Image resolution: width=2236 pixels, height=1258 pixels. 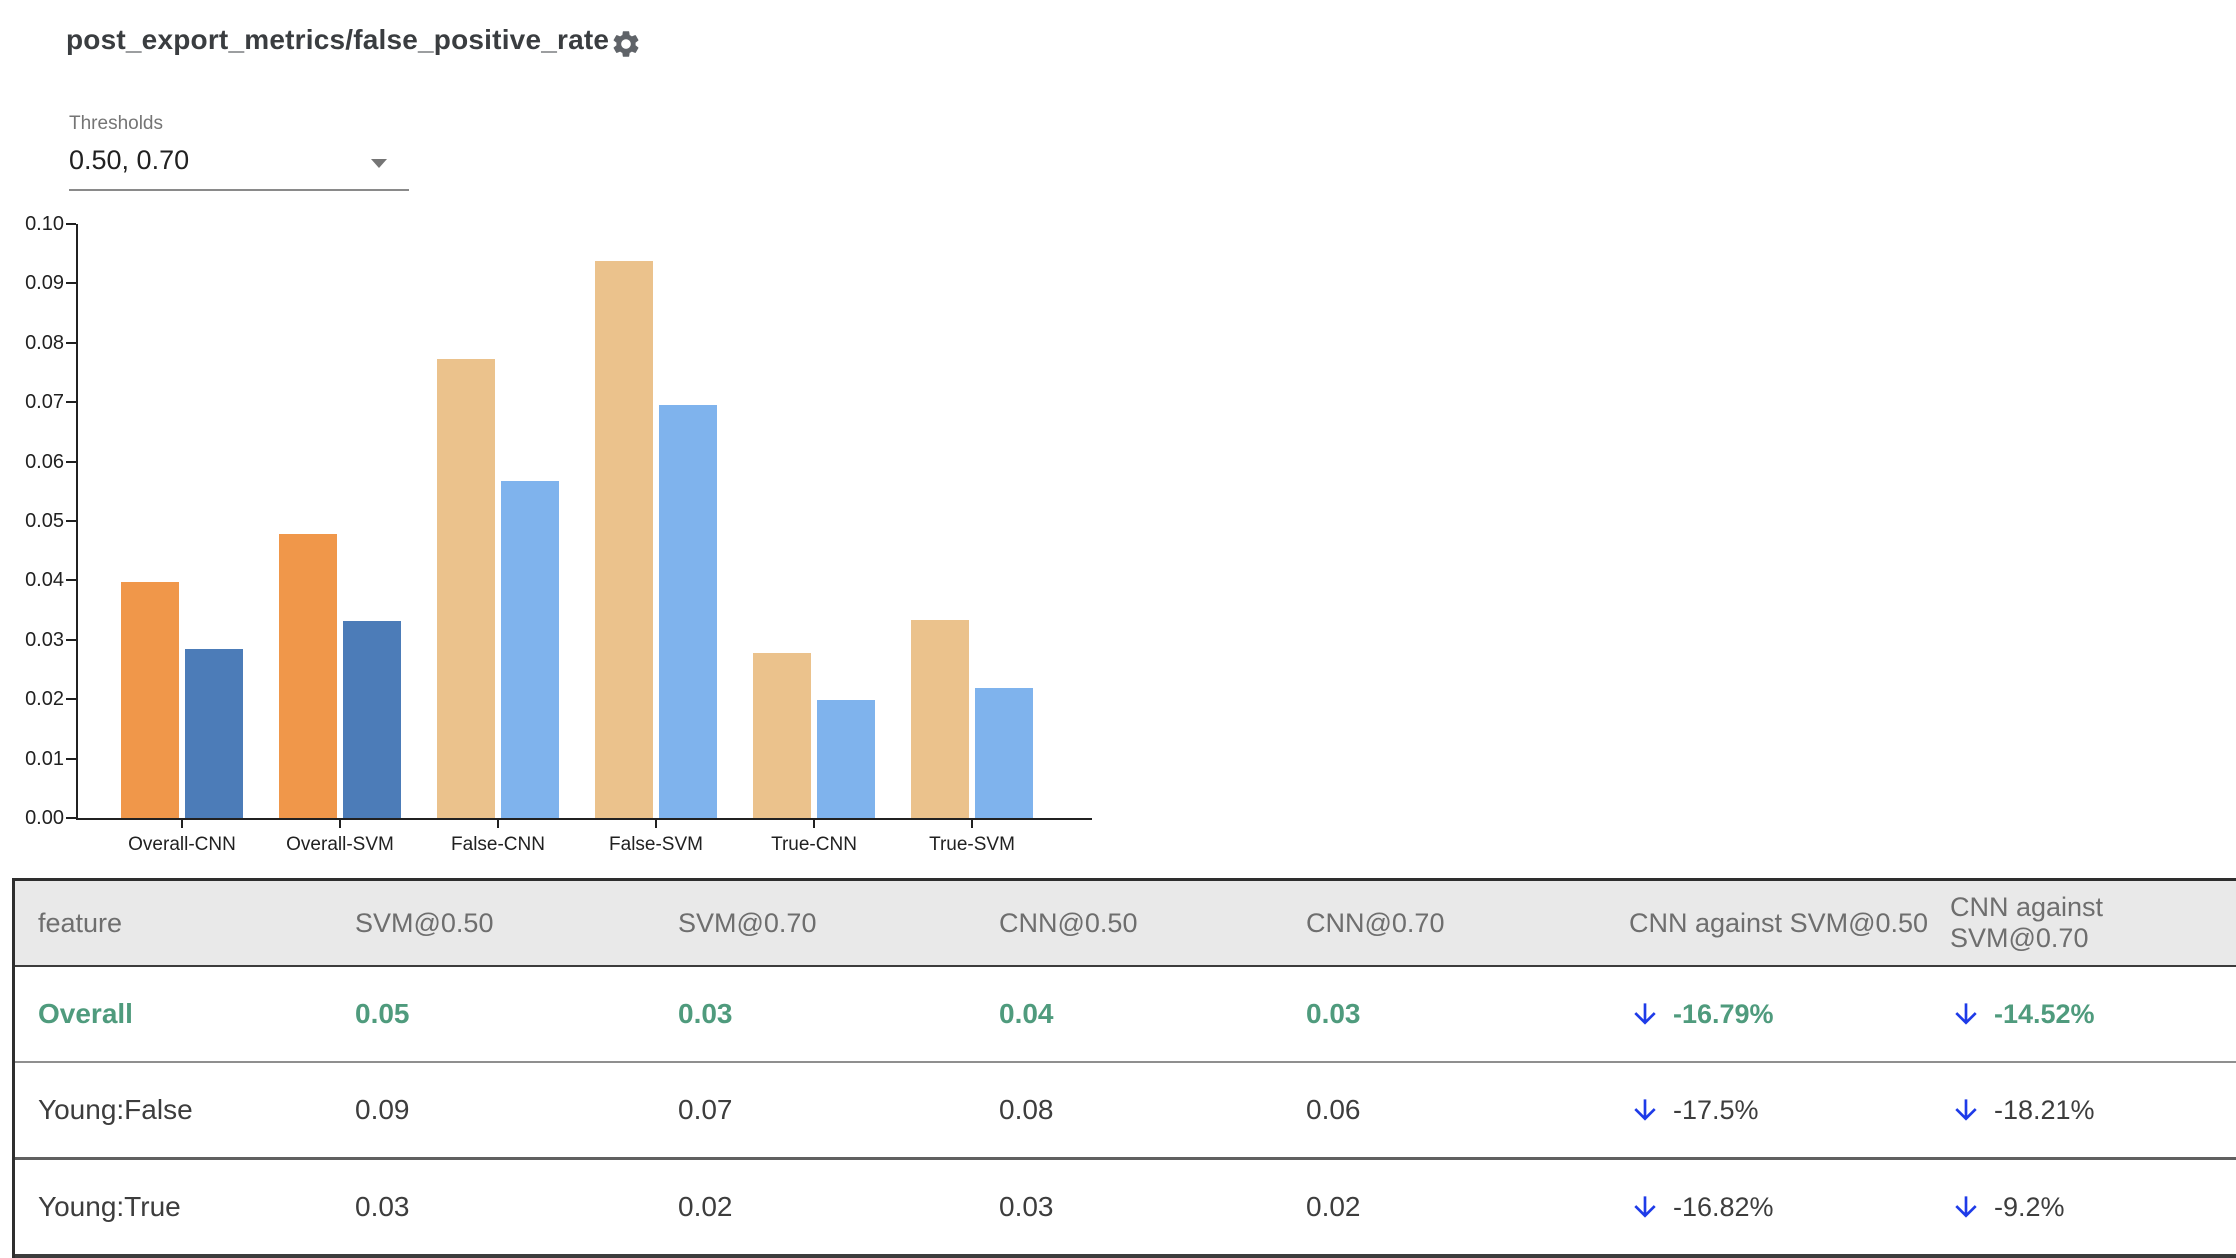 What do you see at coordinates (44, 699) in the screenshot?
I see `y-axis-tick-label: 0.02` at bounding box center [44, 699].